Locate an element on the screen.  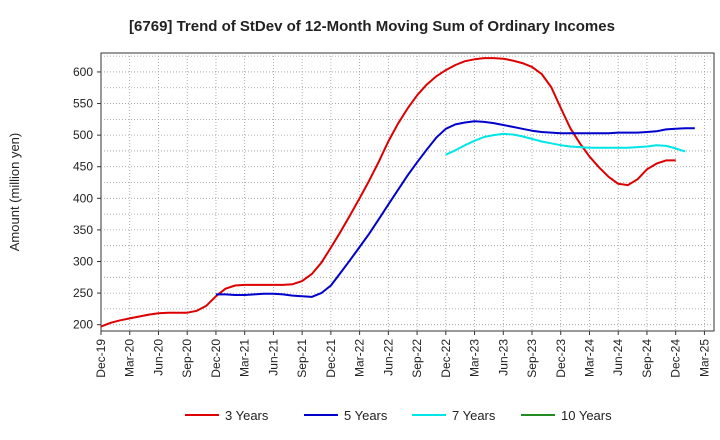
y-tick-label: 600 is located at coordinates (83, 72).